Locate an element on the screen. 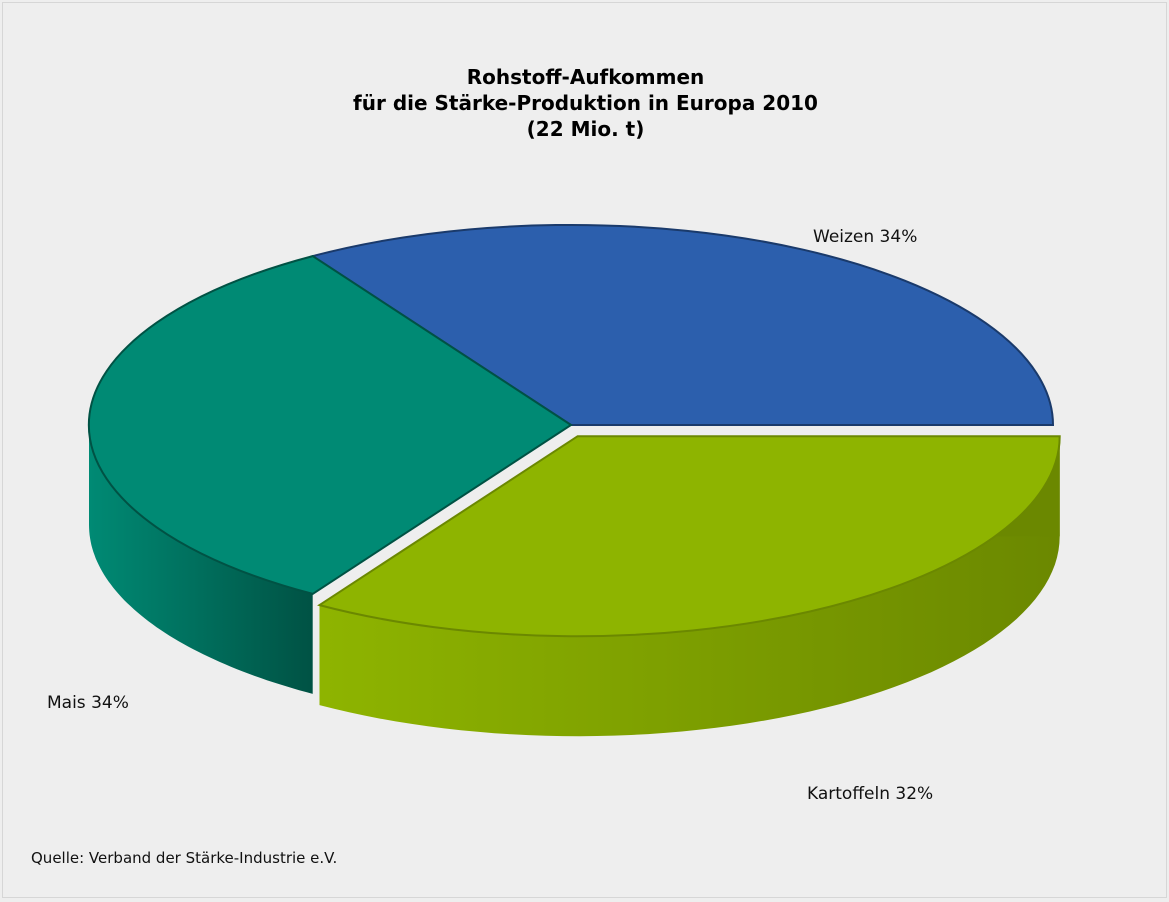 The image size is (1169, 902). chart-title-line-1: Rohstoff-Aufkommen is located at coordinates (585, 77).